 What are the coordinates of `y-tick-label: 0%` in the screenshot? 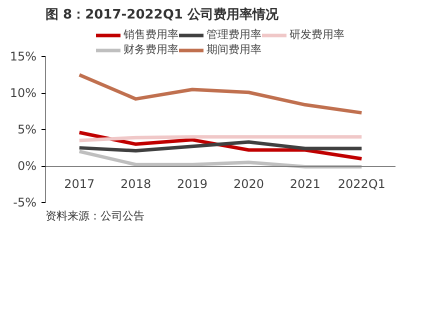 It's located at (27, 166).